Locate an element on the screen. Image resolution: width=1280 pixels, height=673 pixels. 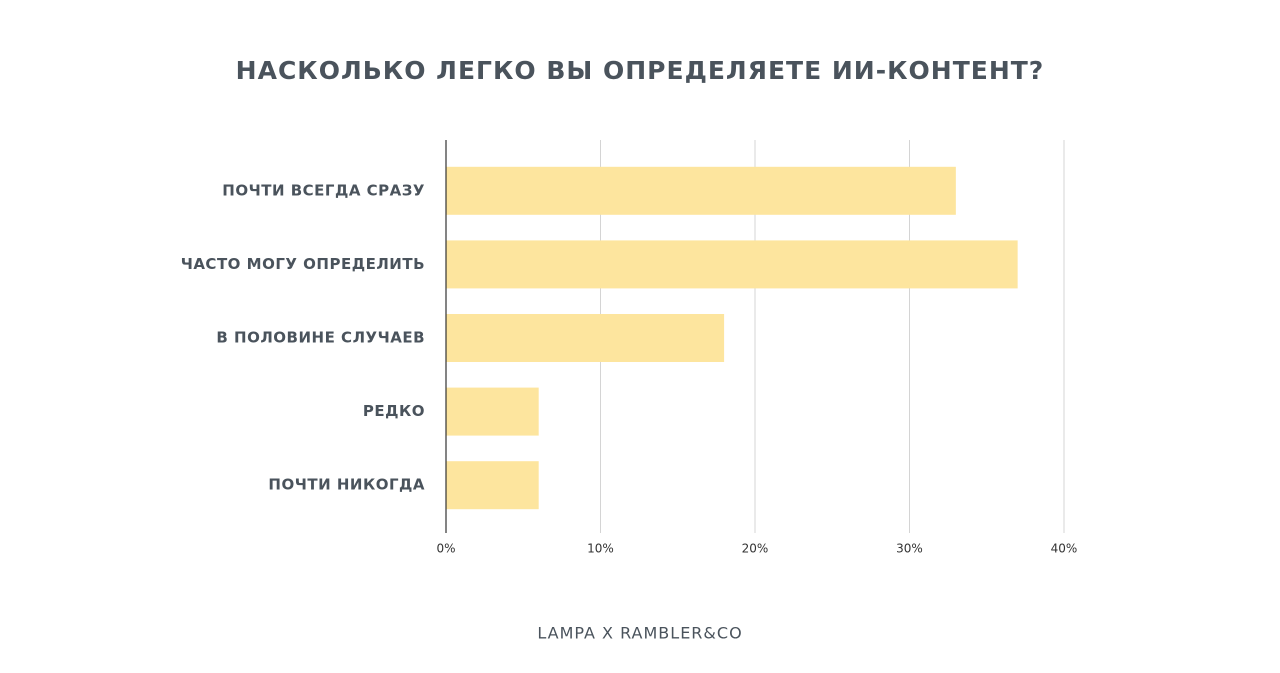
x-tick-label: 40% is located at coordinates (1064, 549).